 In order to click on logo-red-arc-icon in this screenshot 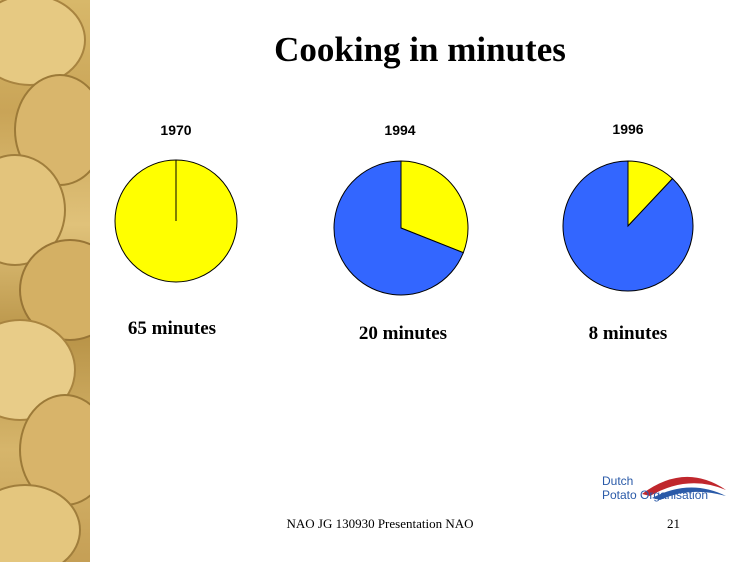, I will do `click(684, 486)`.